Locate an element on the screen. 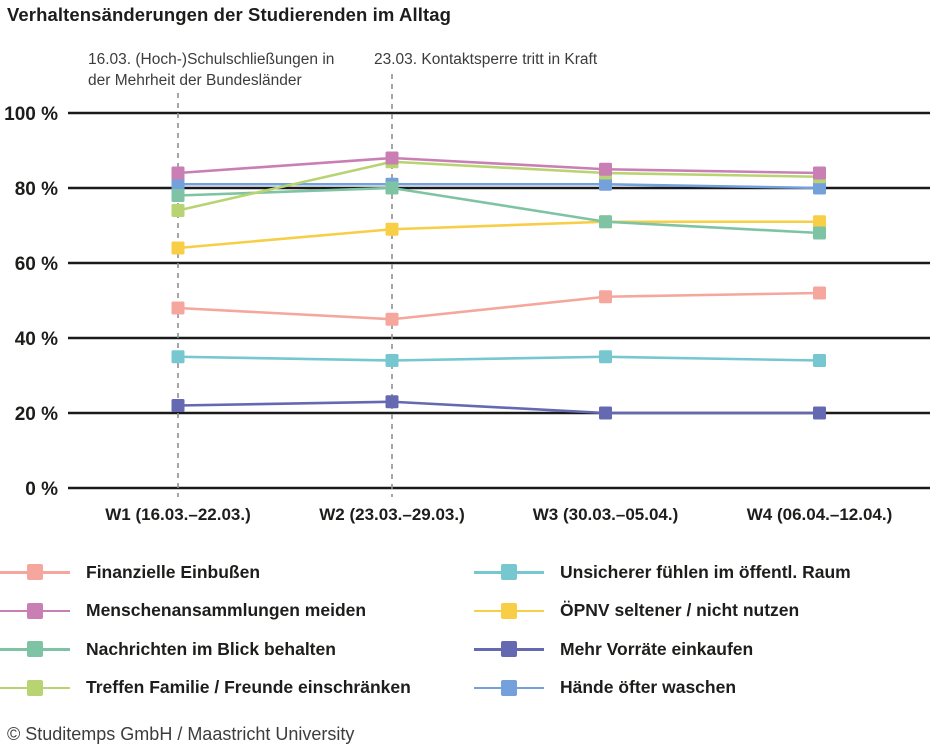  legend-label: Hände öfter waschen is located at coordinates (648, 687).